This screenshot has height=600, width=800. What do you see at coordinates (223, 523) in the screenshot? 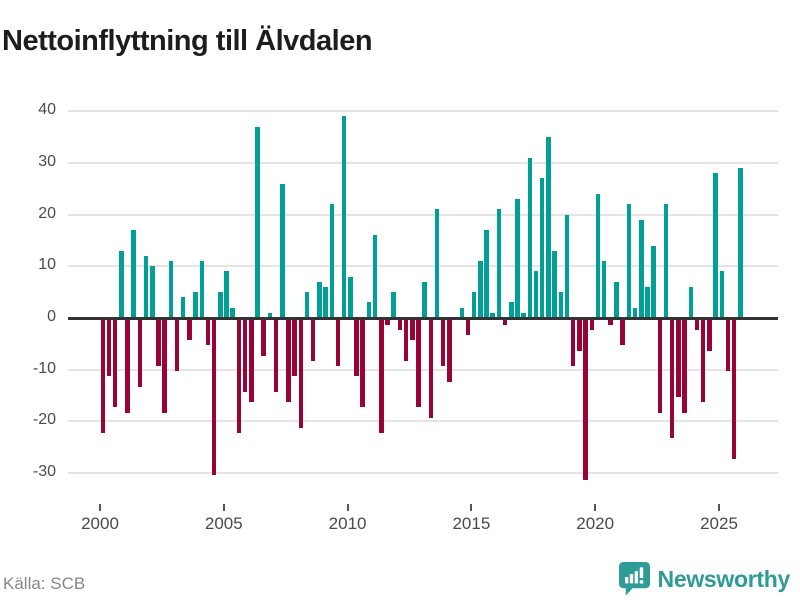
I see `x-axis-tick-label: 2005` at bounding box center [223, 523].